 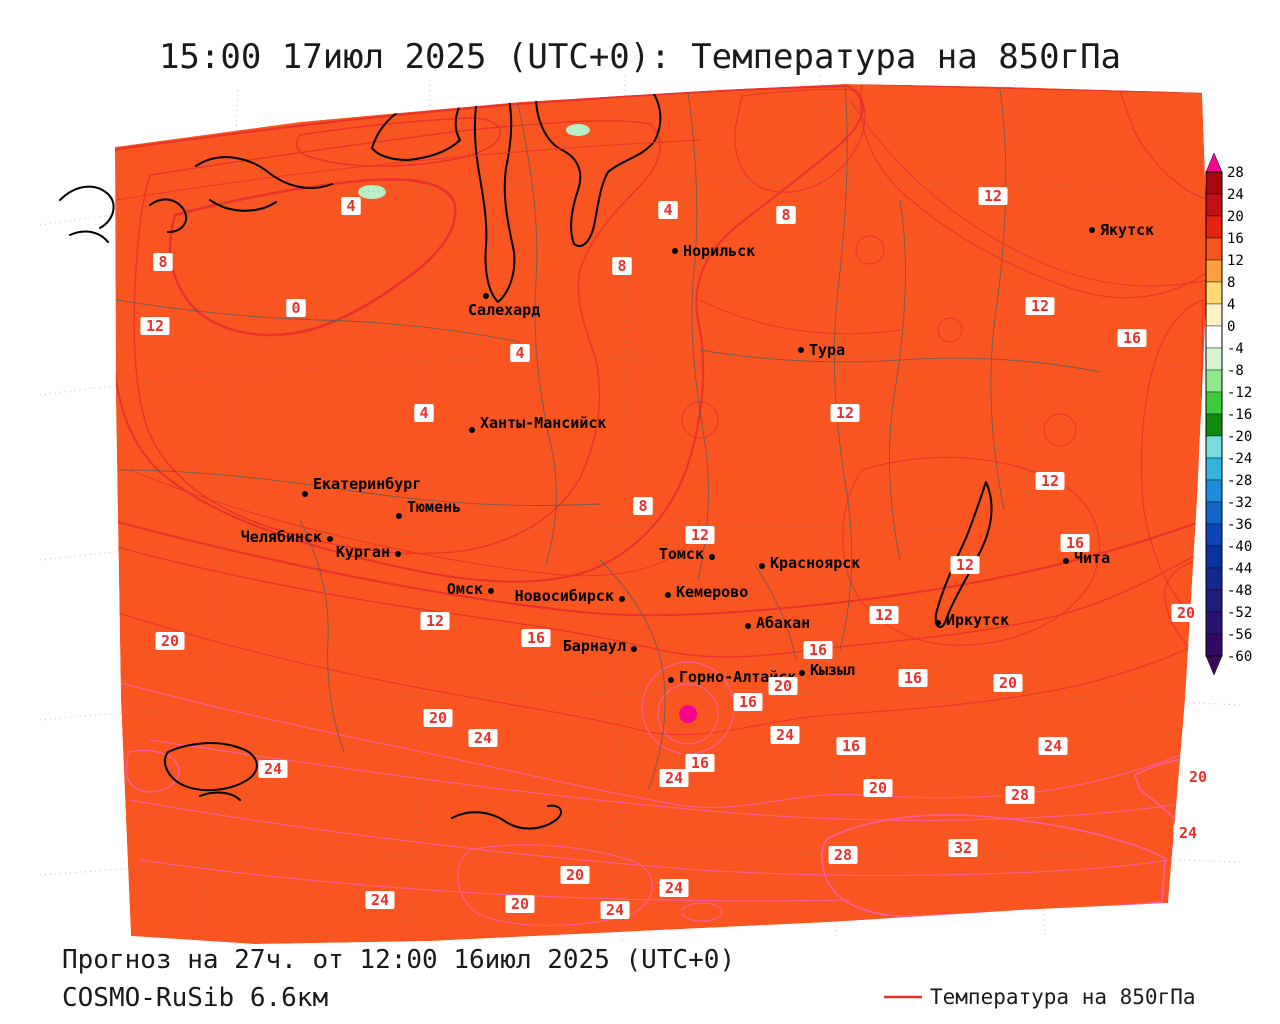 What do you see at coordinates (1239, 591) in the screenshot?
I see `colorbar-tick-label: -48` at bounding box center [1239, 591].